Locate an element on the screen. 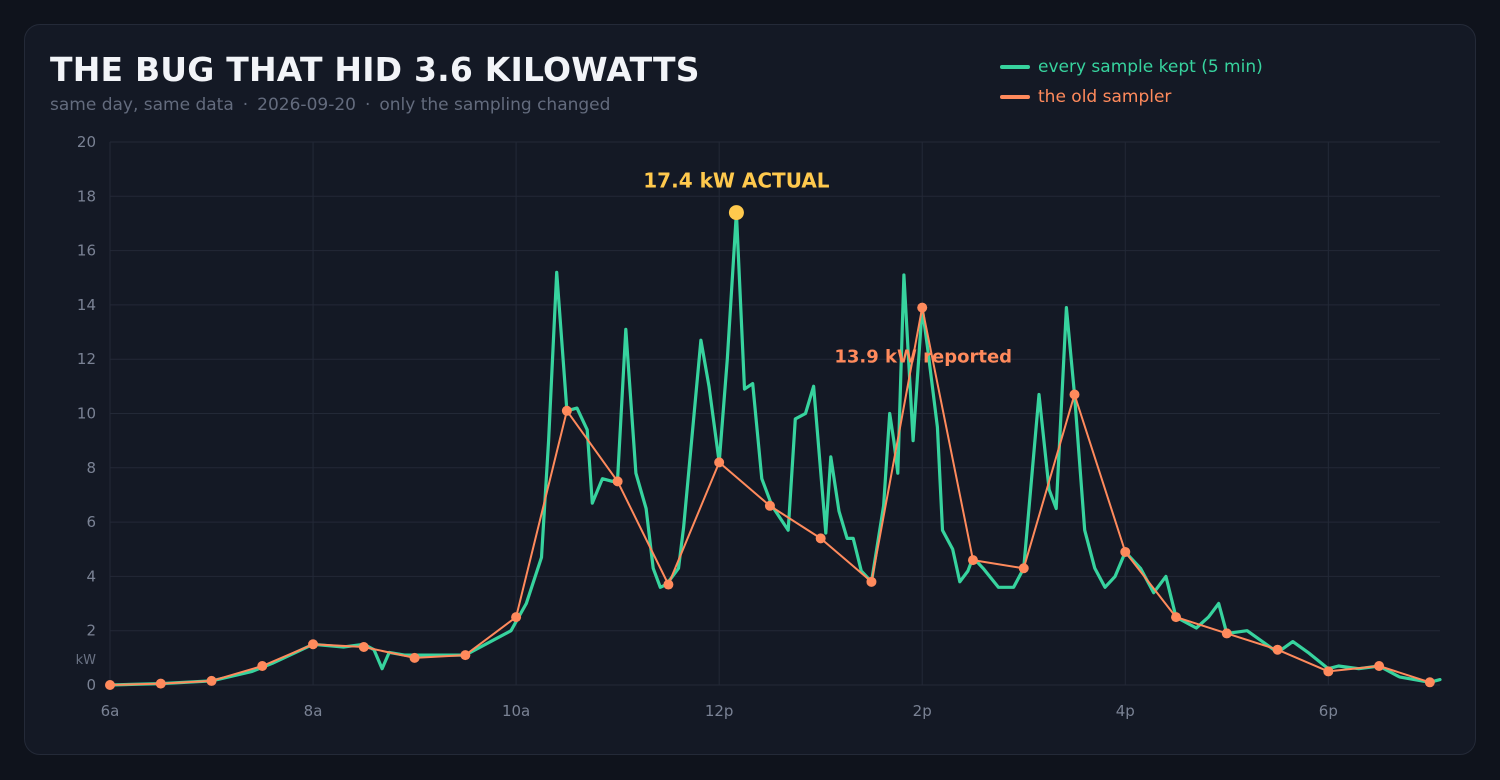 The height and width of the screenshot is (780, 1500). legend-label-actual: every sample kept (5 min) is located at coordinates (1150, 67).